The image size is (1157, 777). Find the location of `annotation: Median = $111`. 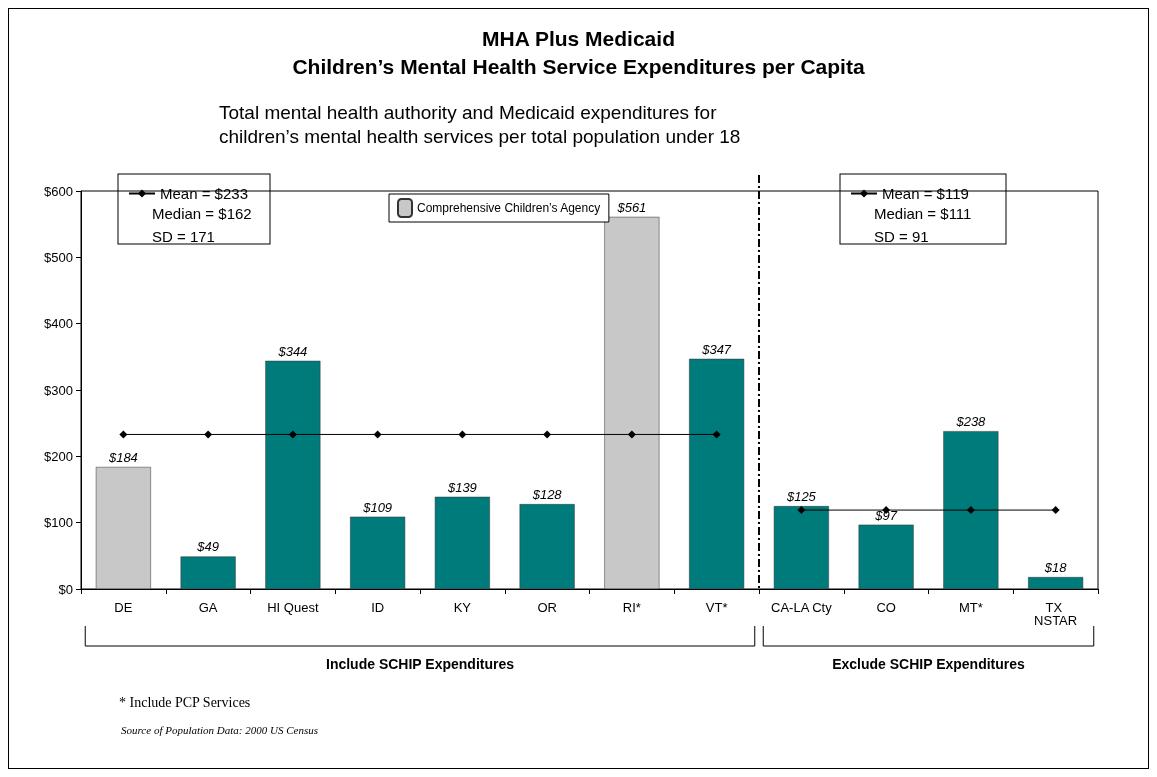

annotation: Median = $111 is located at coordinates (923, 213).